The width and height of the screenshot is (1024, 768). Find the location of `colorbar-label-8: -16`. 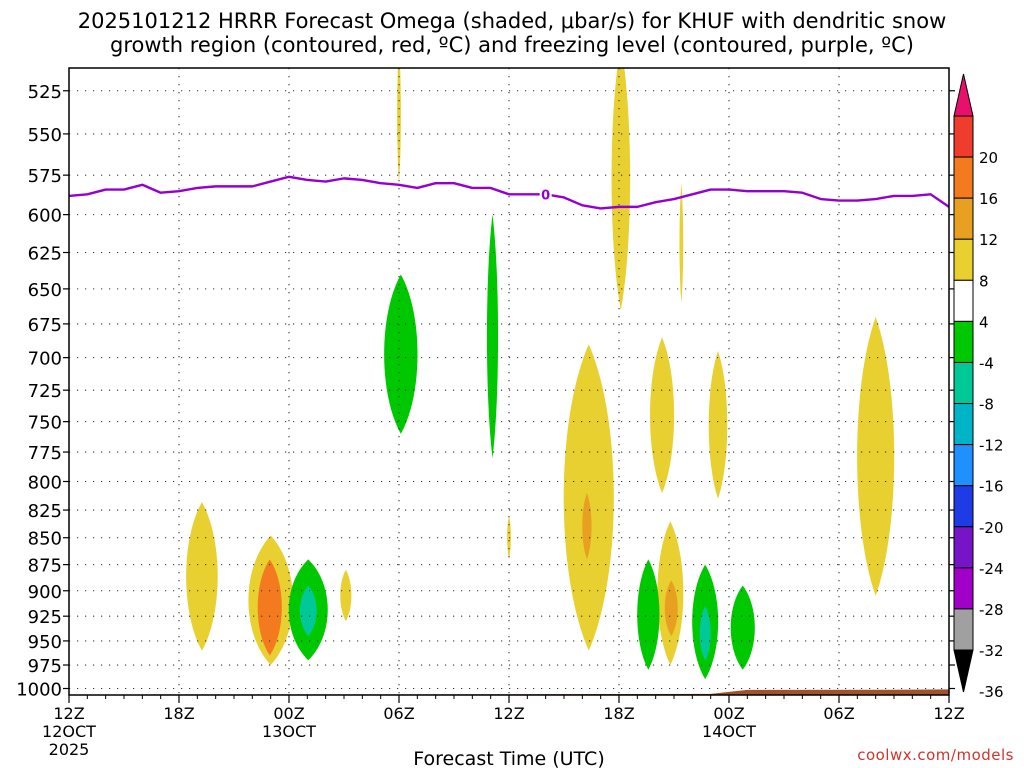

colorbar-label-8: -16 is located at coordinates (991, 487).